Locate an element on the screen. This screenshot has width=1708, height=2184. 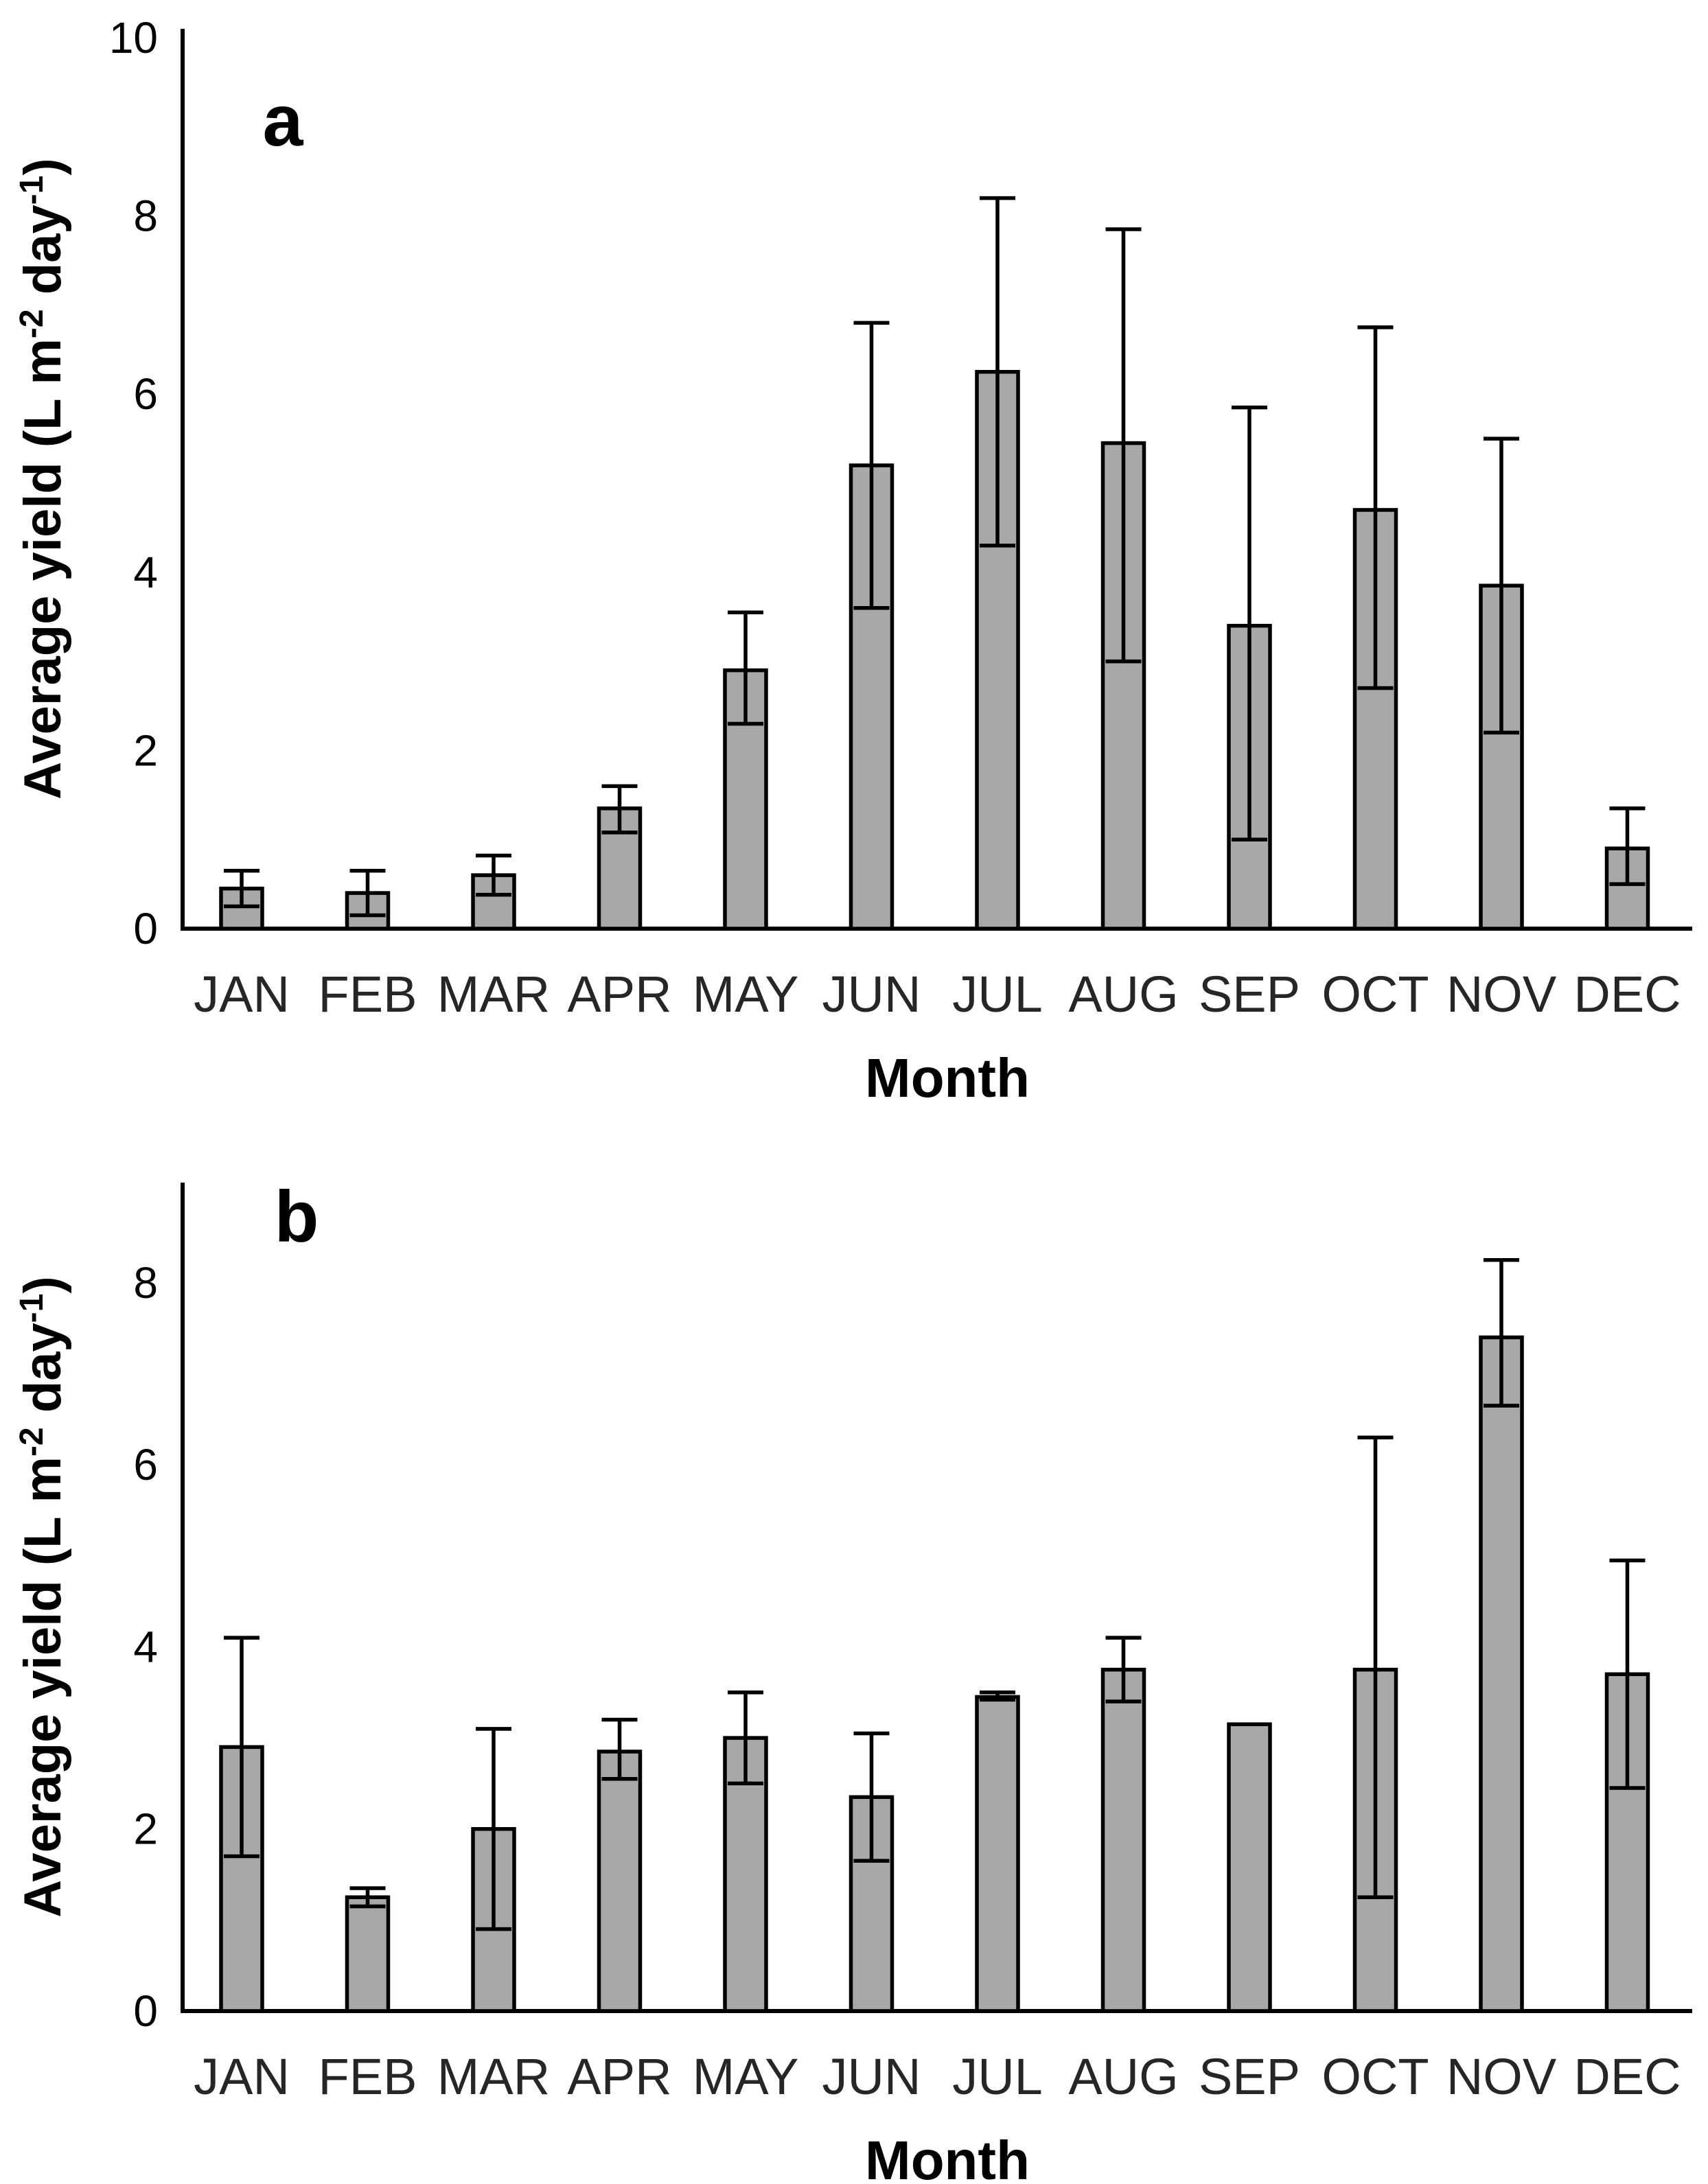
panel-letter: a is located at coordinates (283, 120).